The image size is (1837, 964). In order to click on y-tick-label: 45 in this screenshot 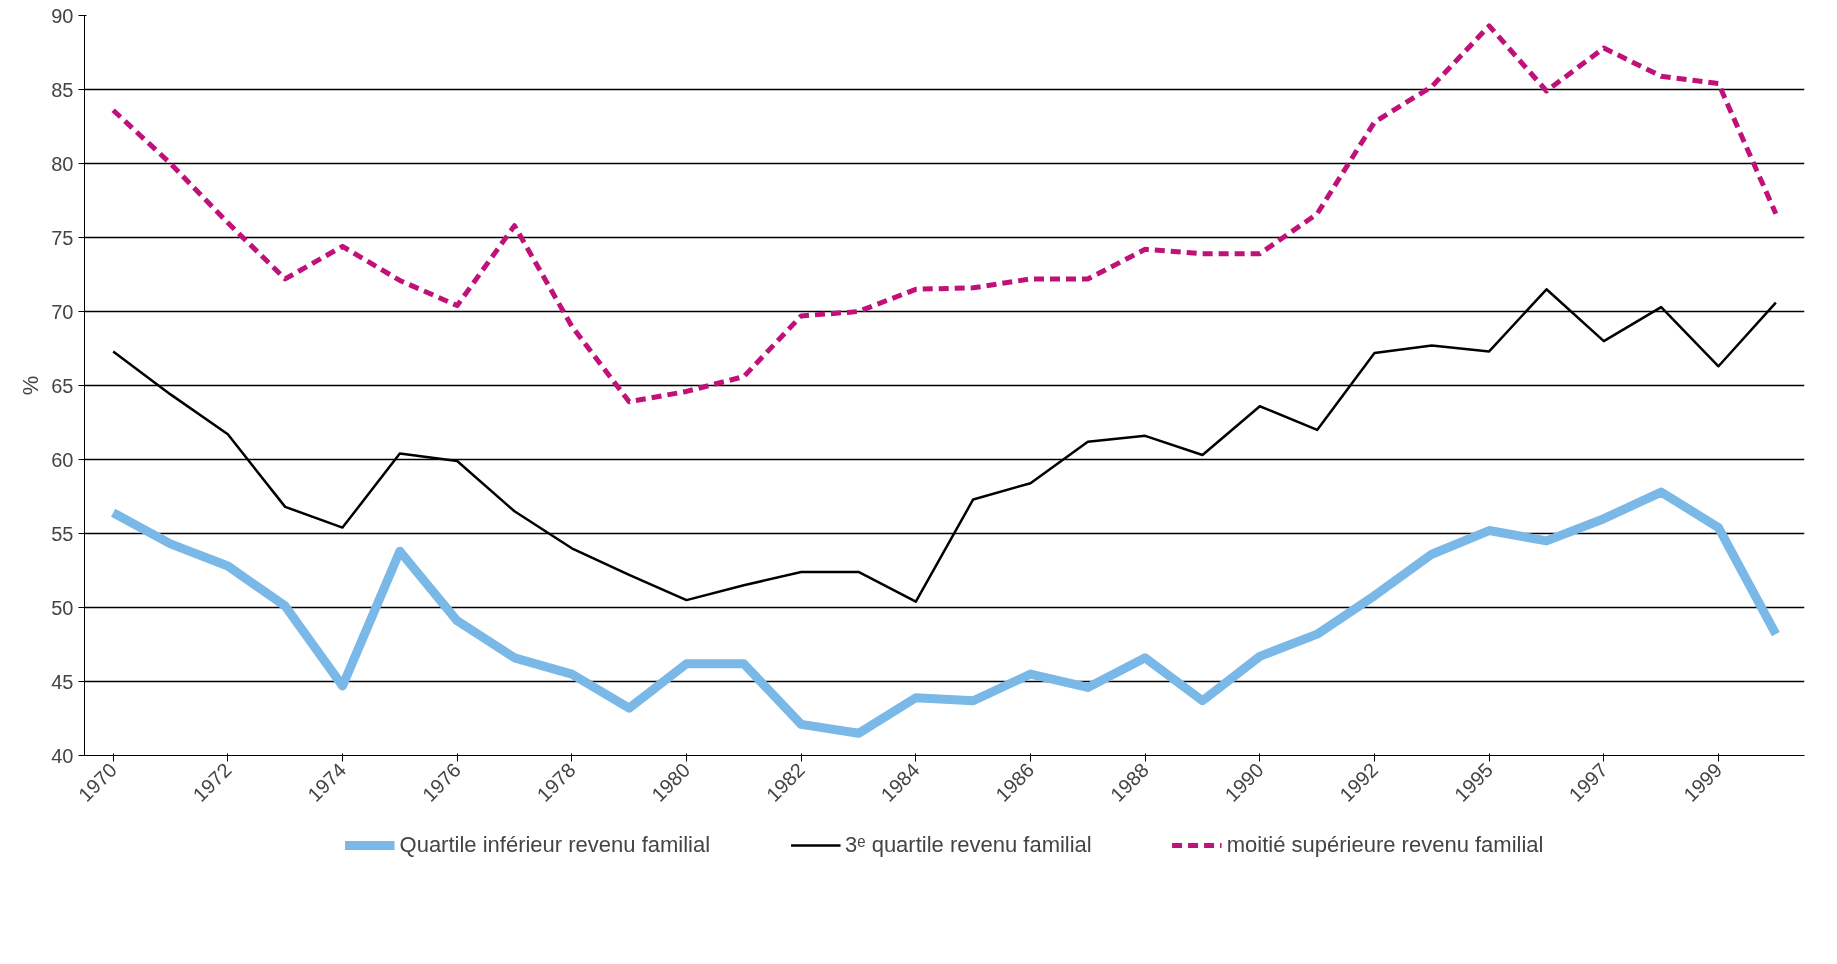, I will do `click(62, 681)`.